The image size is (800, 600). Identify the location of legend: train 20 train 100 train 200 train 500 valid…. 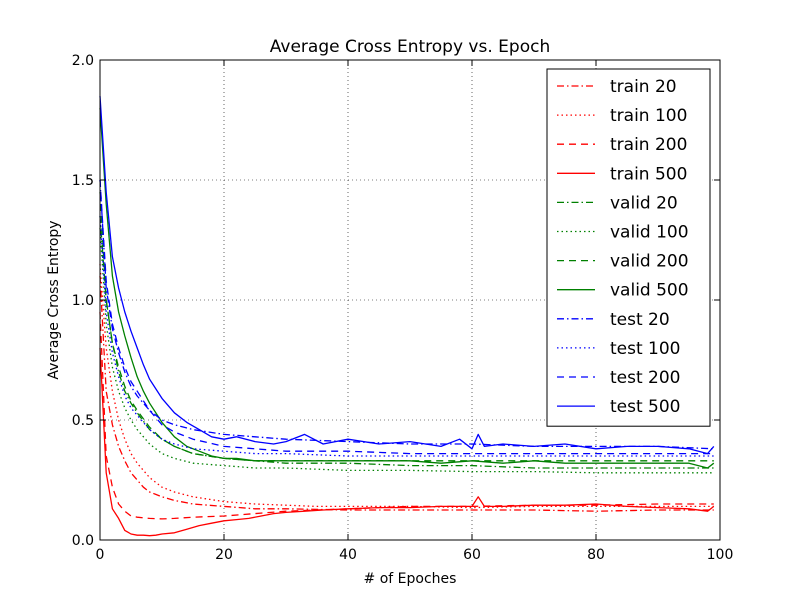
(628, 247).